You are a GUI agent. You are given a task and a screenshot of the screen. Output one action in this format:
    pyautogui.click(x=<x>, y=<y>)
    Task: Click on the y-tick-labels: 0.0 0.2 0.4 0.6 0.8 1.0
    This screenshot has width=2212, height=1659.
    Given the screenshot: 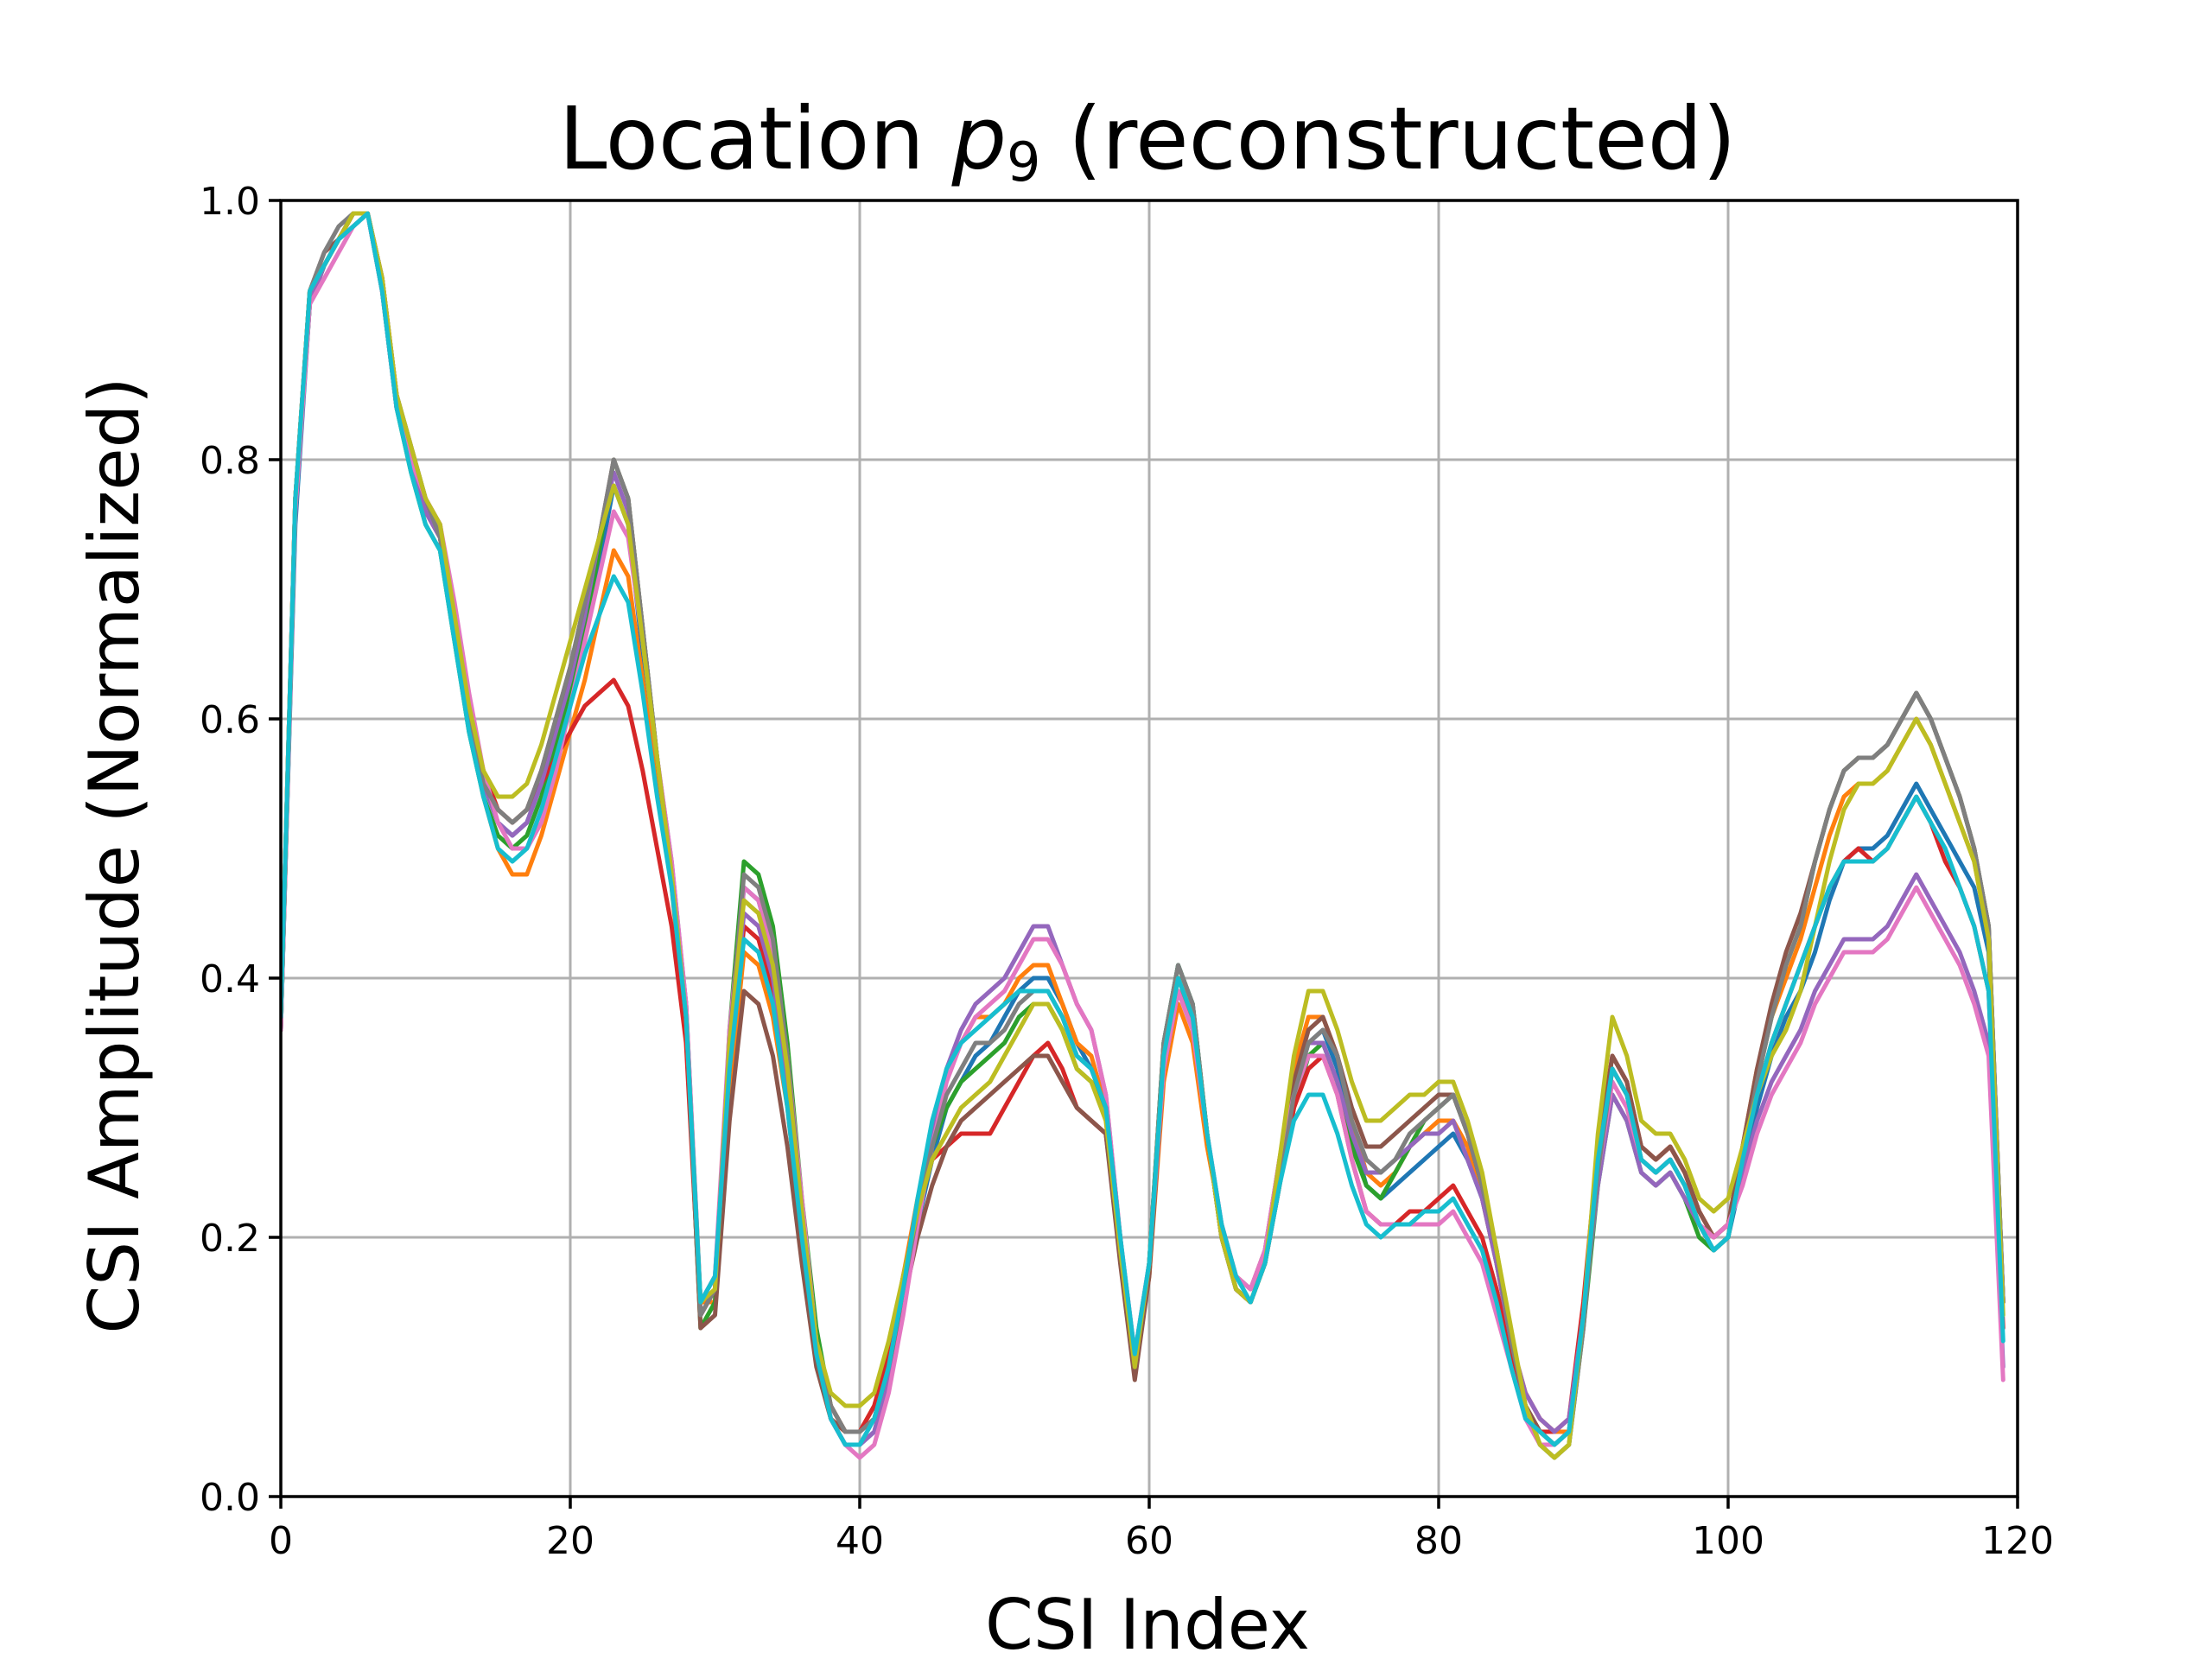 What is the action you would take?
    pyautogui.click(x=230, y=850)
    